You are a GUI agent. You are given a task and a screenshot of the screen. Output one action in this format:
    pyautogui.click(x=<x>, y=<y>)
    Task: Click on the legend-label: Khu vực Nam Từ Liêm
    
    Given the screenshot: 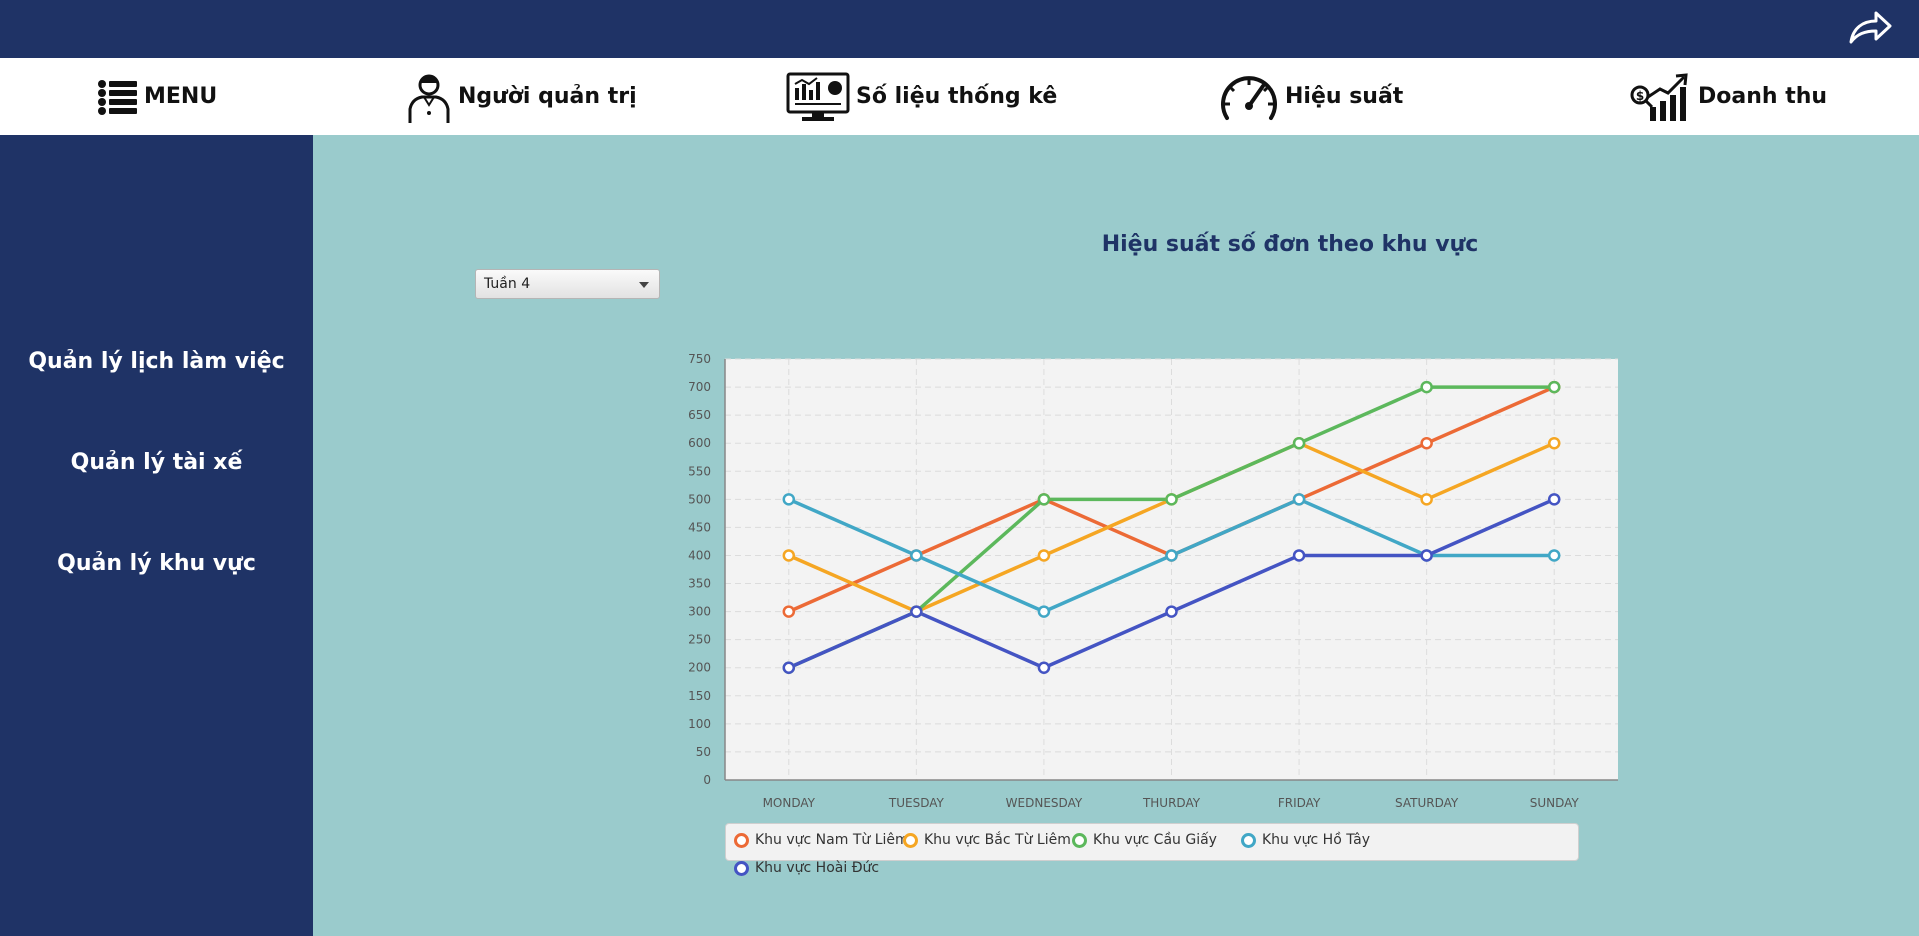 What is the action you would take?
    pyautogui.click(x=832, y=840)
    